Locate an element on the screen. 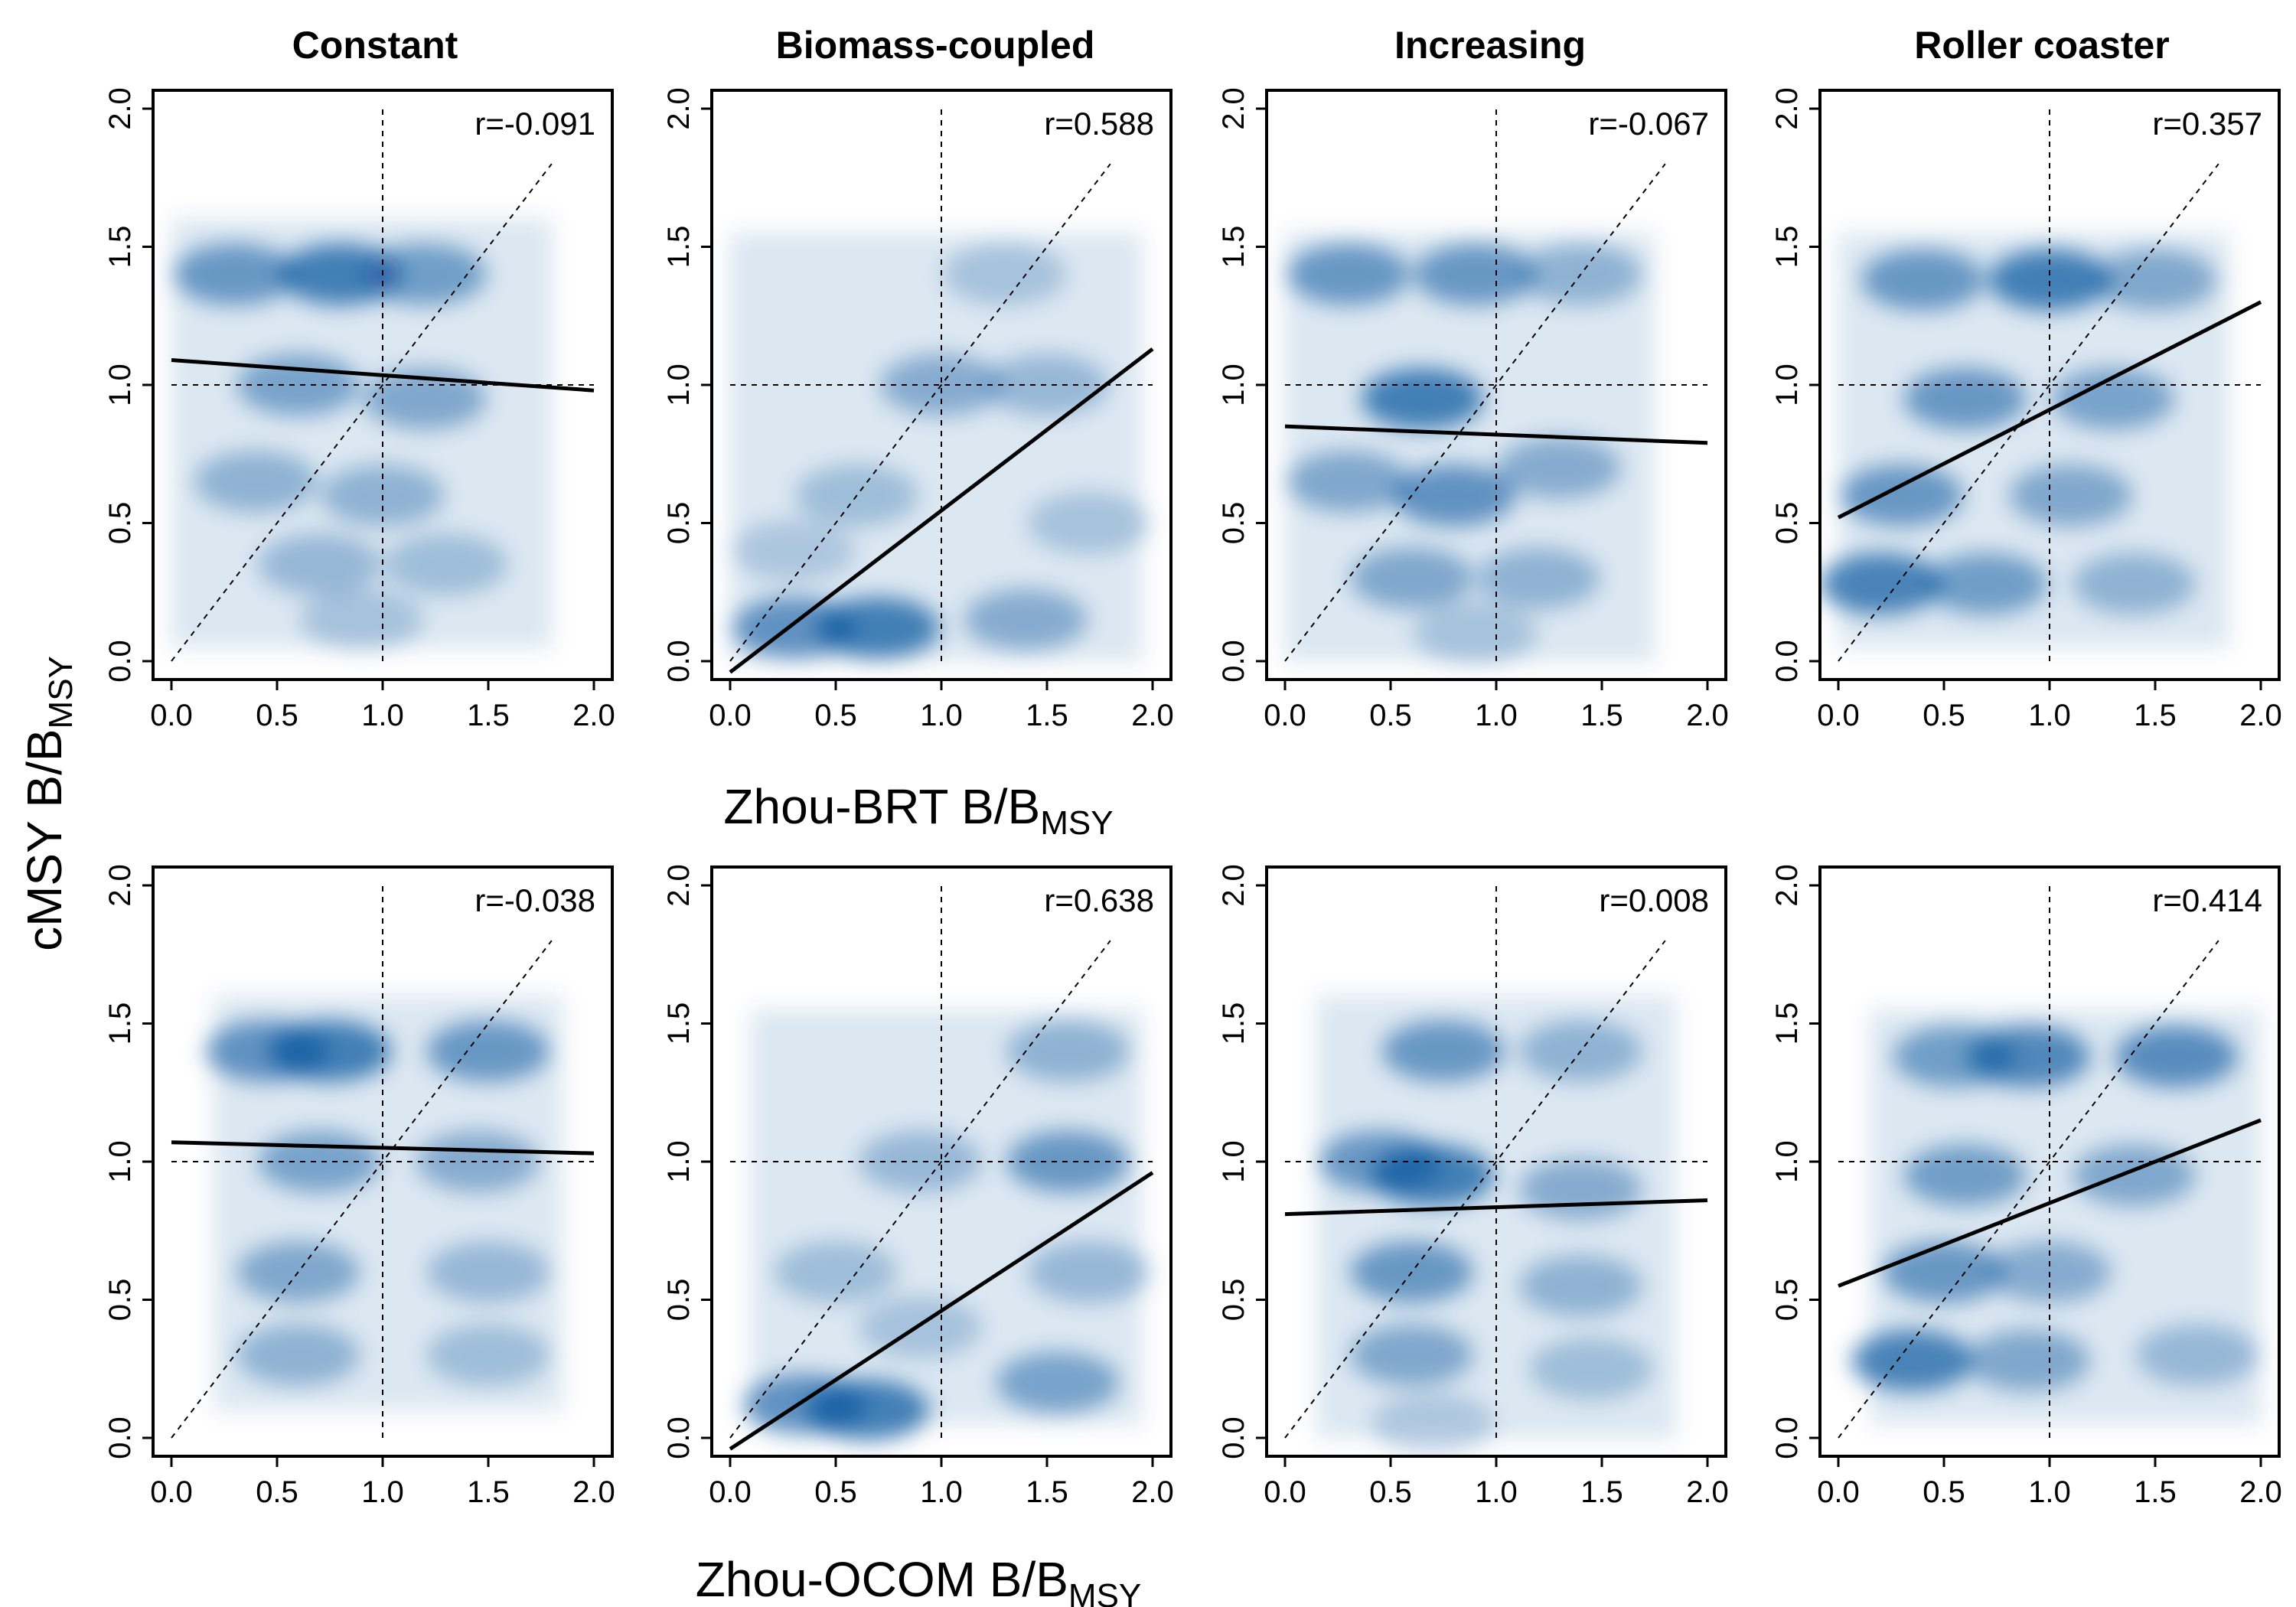  panel-r2-c2: 0.0 0.5 1.0 1.5 2.0 0.0 0.5 1.0 1.5 2.0 r=0.638 is located at coordinates (918, 1186).